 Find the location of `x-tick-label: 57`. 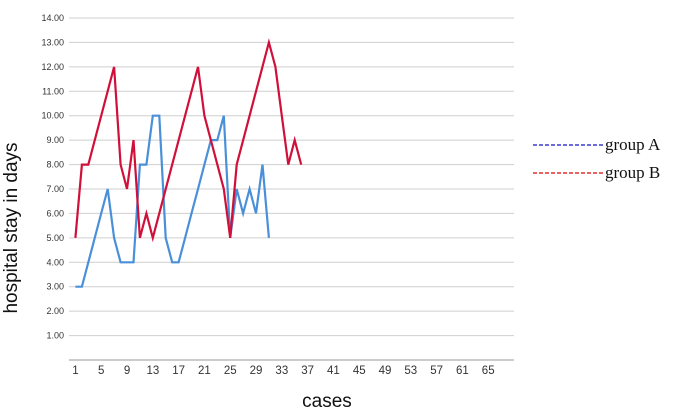

x-tick-label: 57 is located at coordinates (436, 371).